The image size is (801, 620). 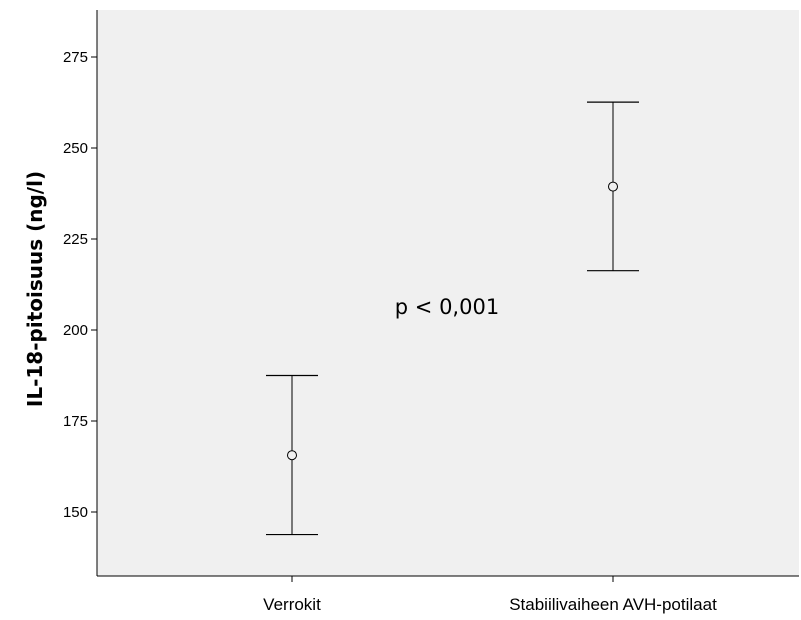 I want to click on y-tick-label: 175, so click(x=75, y=421).